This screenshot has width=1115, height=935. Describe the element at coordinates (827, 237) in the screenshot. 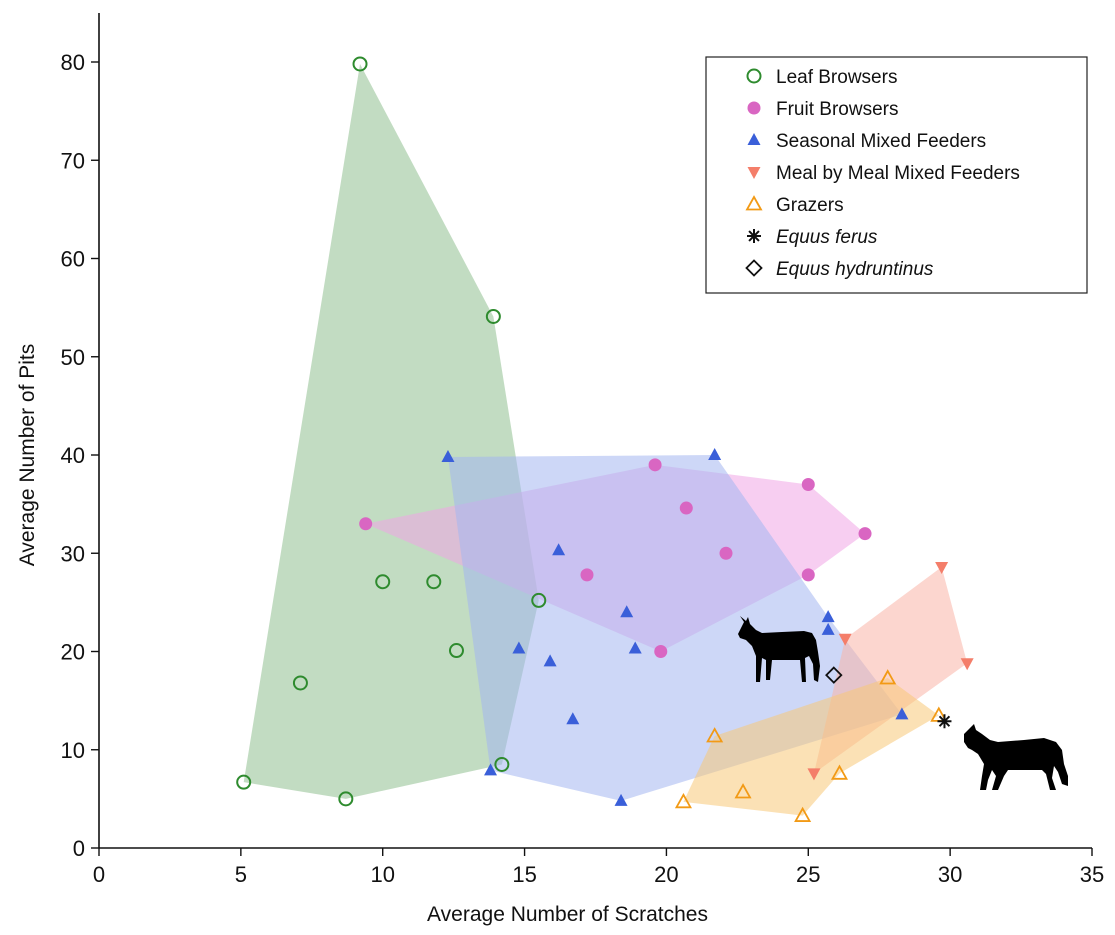

I see `legend-label-equus-ferus: Equus ferus` at that location.